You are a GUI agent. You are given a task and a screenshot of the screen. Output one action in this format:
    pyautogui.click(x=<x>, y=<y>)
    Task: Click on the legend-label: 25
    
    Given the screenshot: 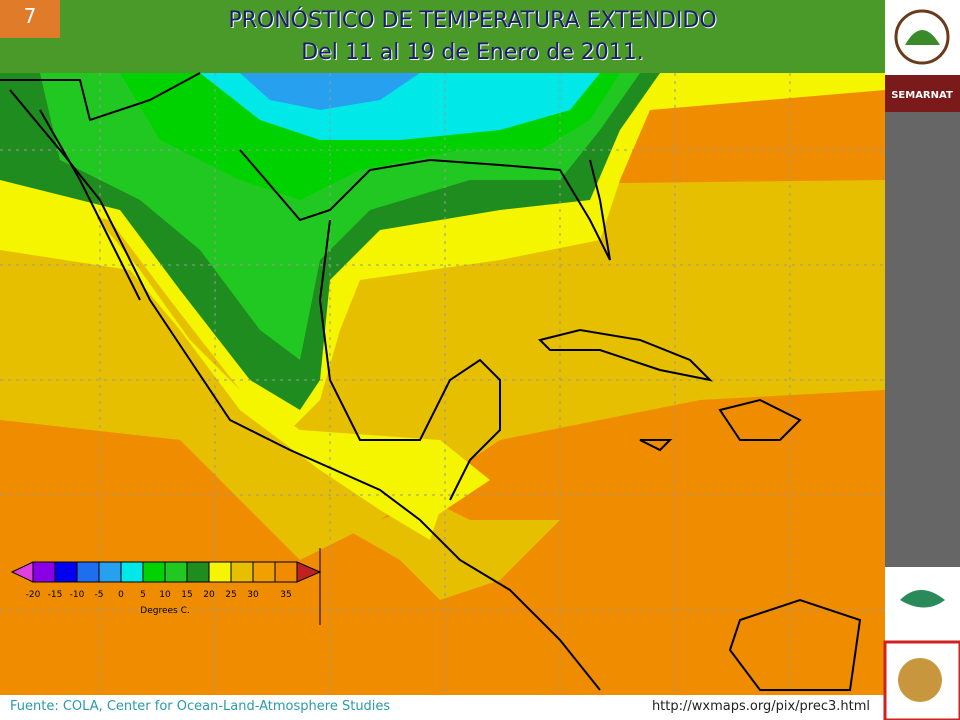 What is the action you would take?
    pyautogui.click(x=230, y=595)
    